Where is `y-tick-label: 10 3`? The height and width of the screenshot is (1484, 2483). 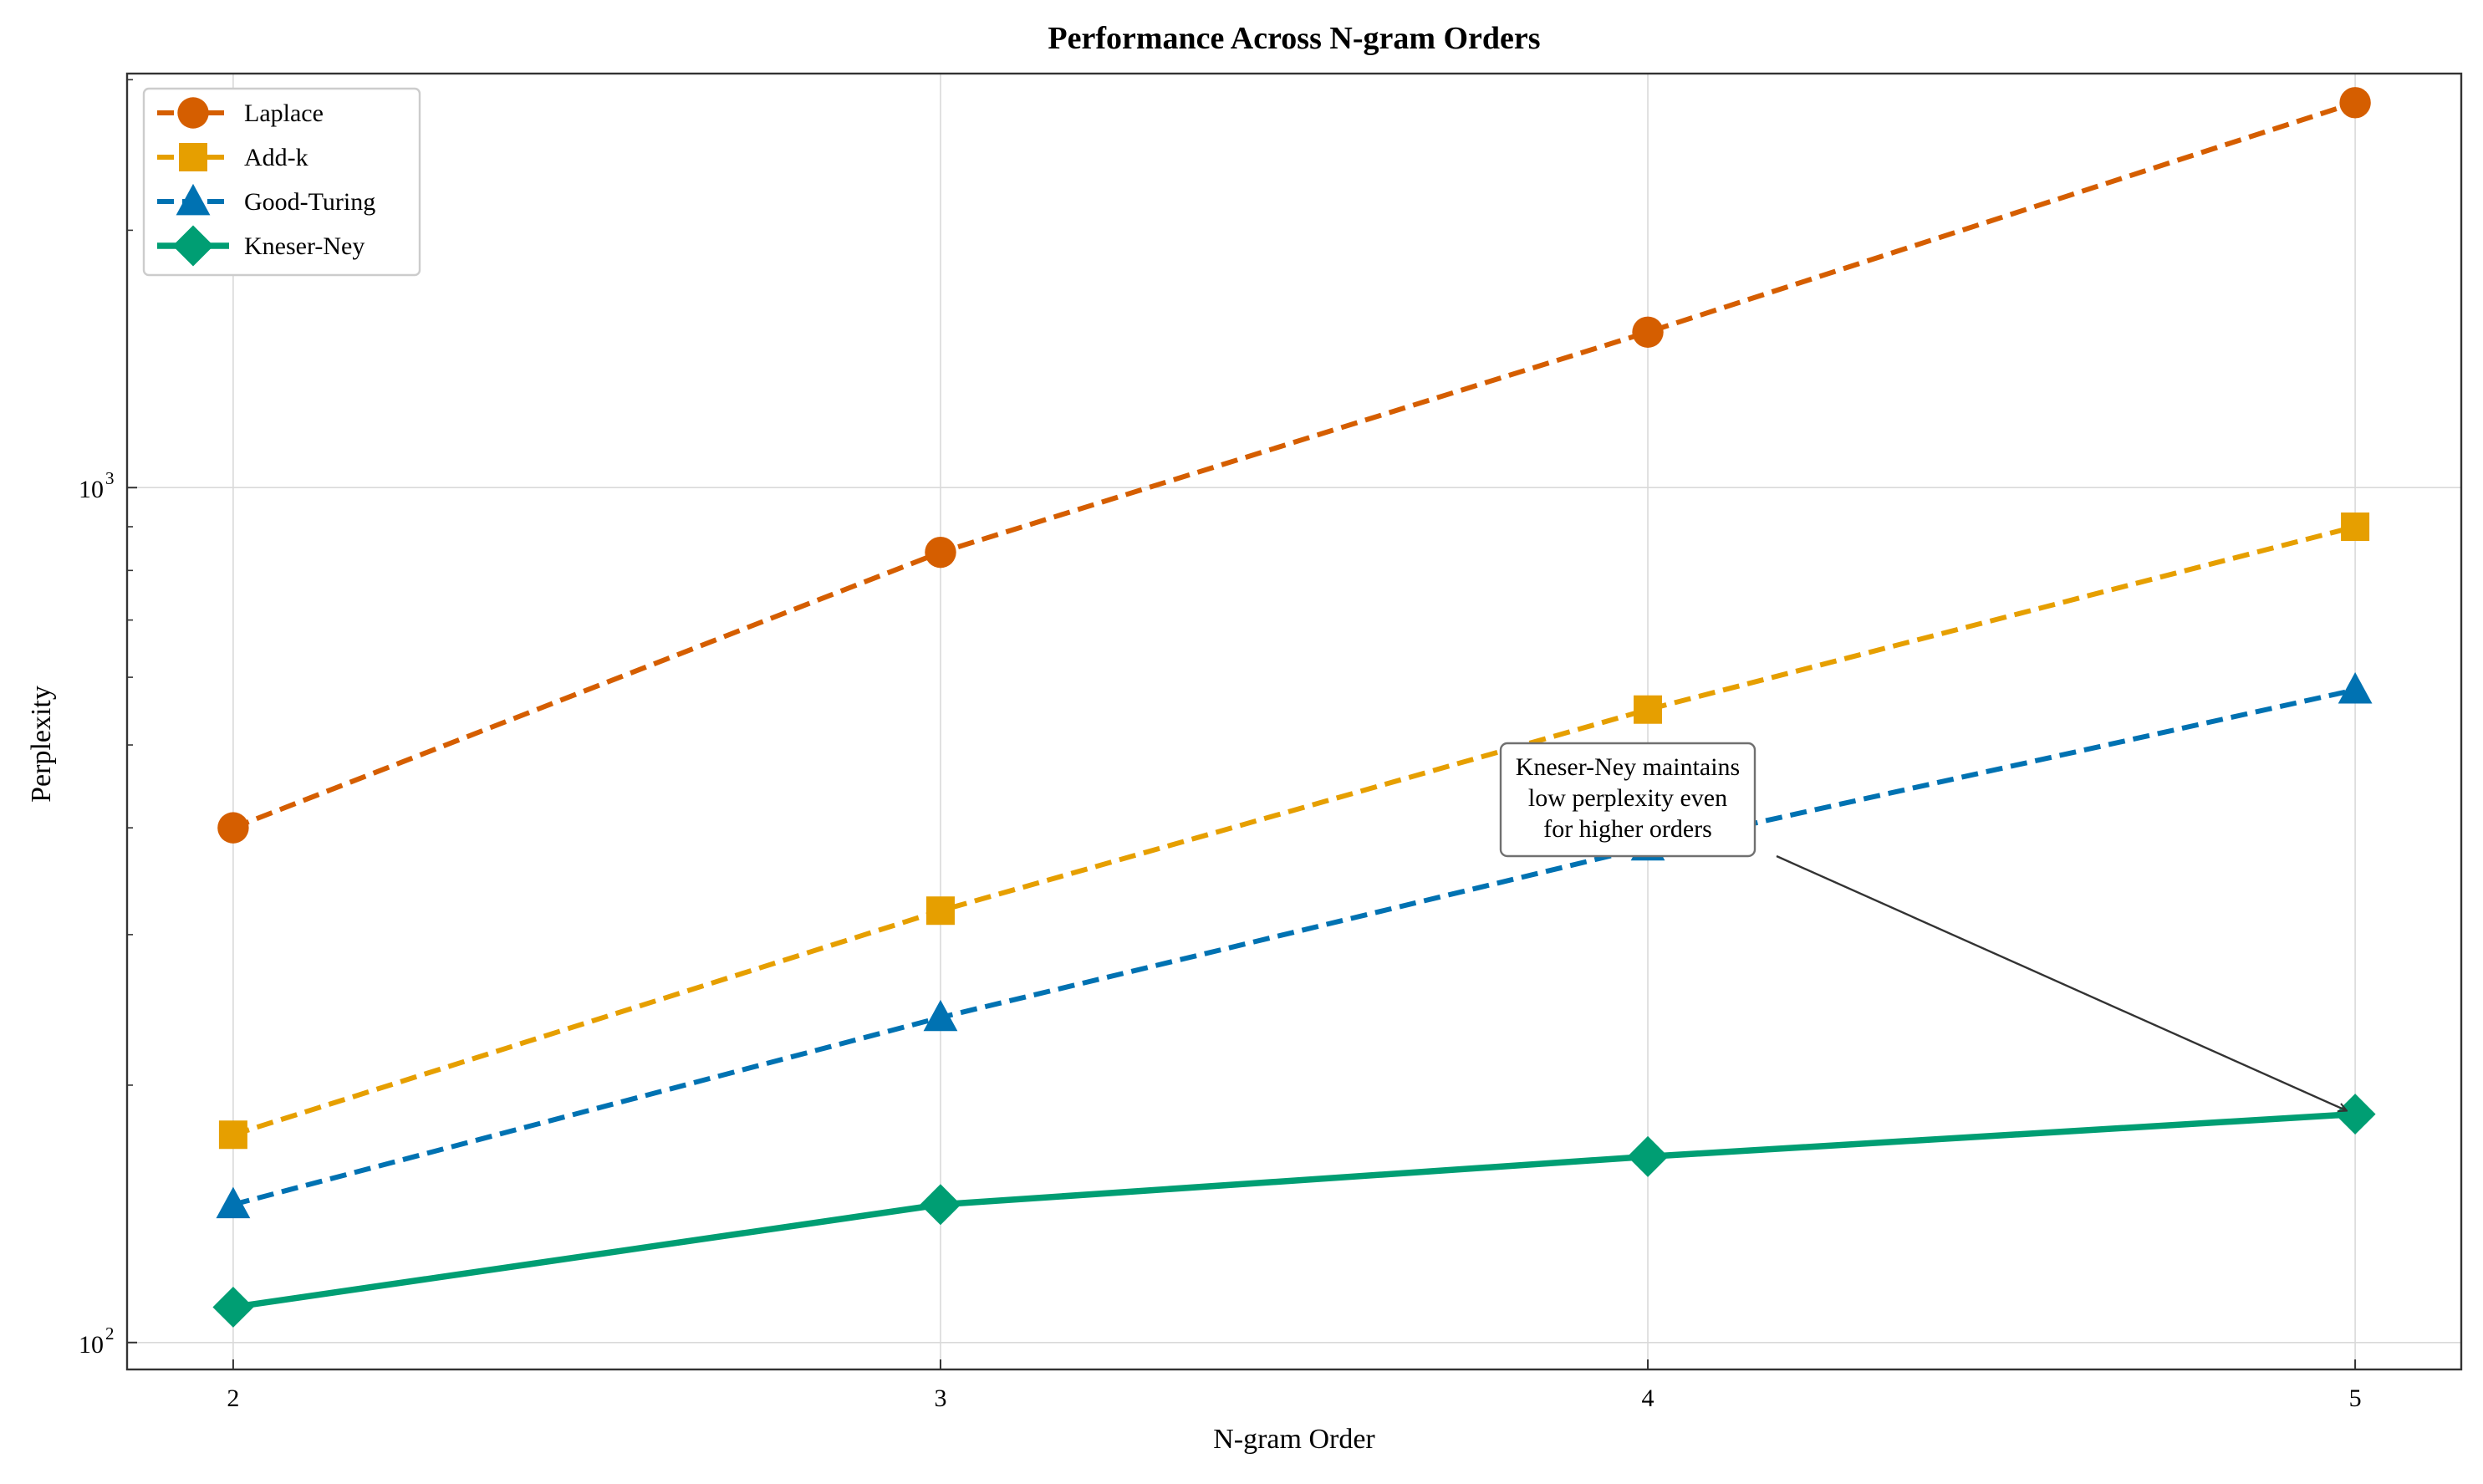 y-tick-label: 10 3 is located at coordinates (97, 485).